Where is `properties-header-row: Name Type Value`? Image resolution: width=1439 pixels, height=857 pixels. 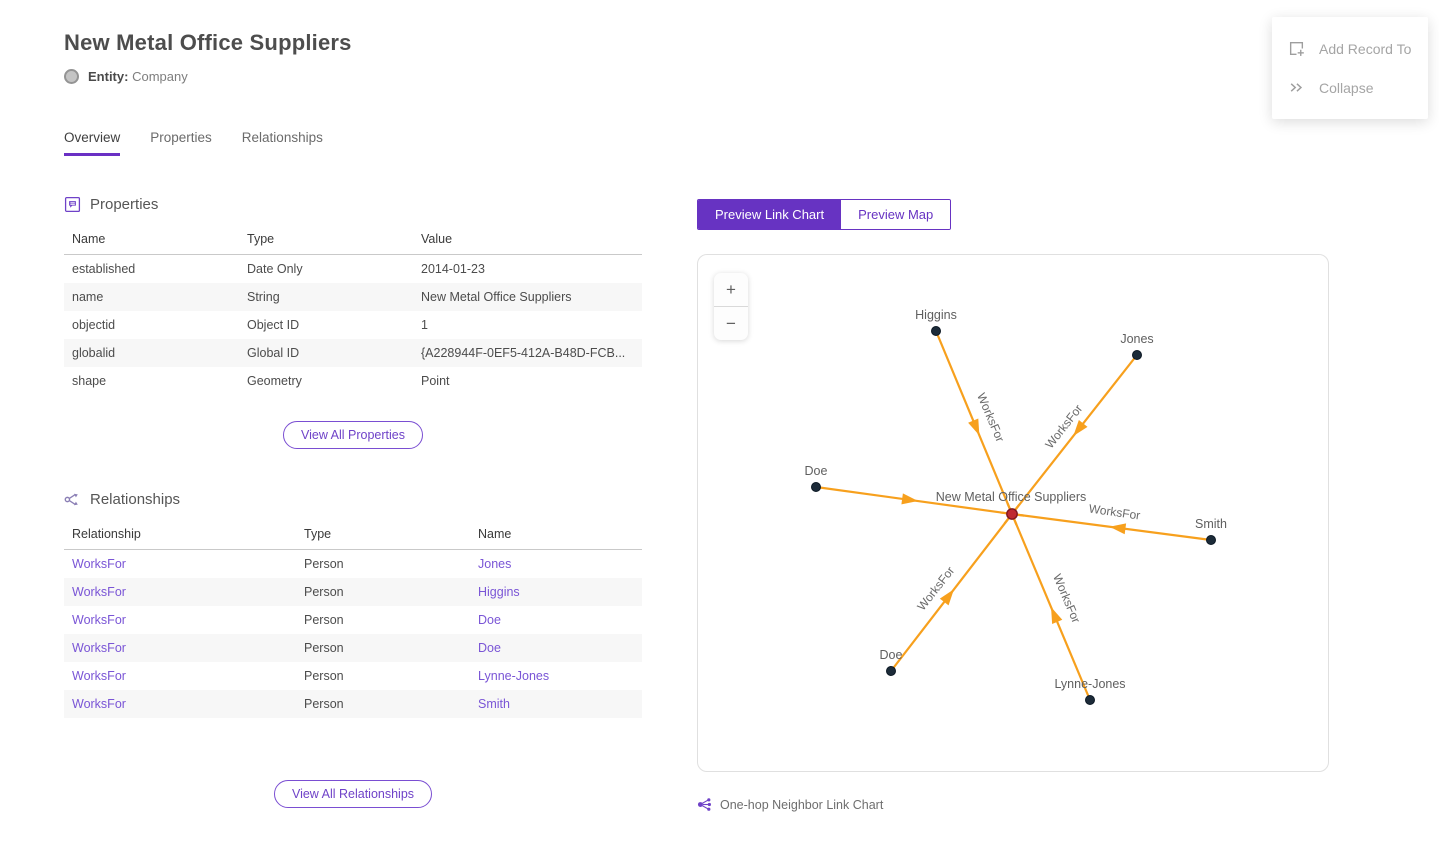 properties-header-row: Name Type Value is located at coordinates (353, 240).